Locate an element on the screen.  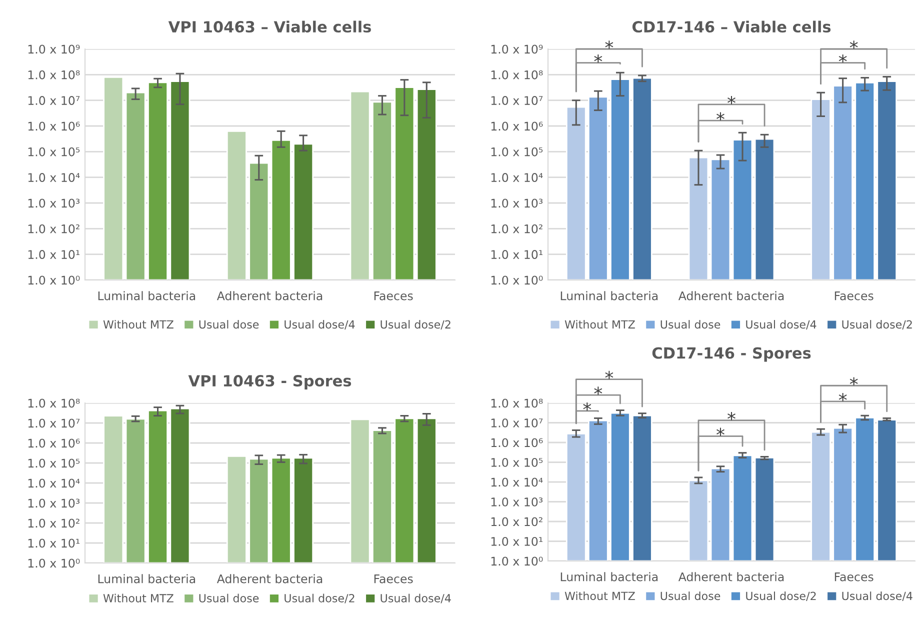
chart-title: VPI 10463 – Viable cells is located at coordinates (269, 26).